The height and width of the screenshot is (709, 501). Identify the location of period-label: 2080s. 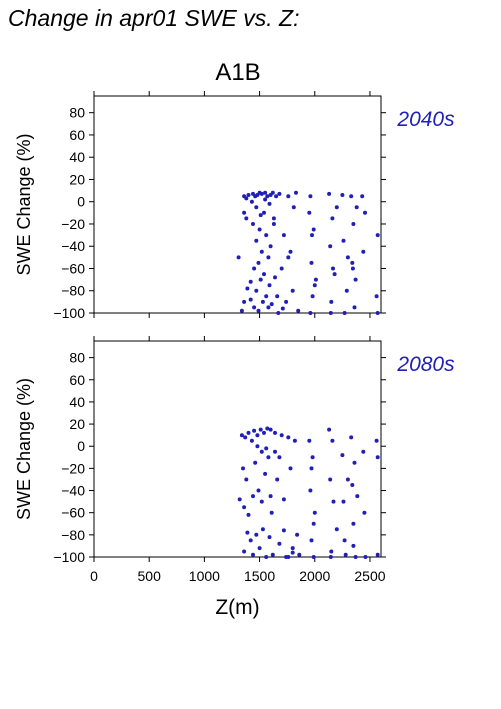
(425, 364).